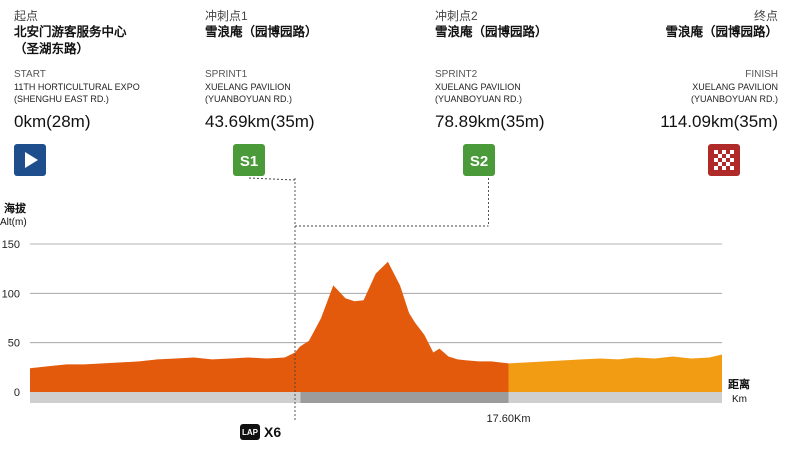 The image size is (800, 456). I want to click on finish-en-label: FINISH, so click(761, 74).